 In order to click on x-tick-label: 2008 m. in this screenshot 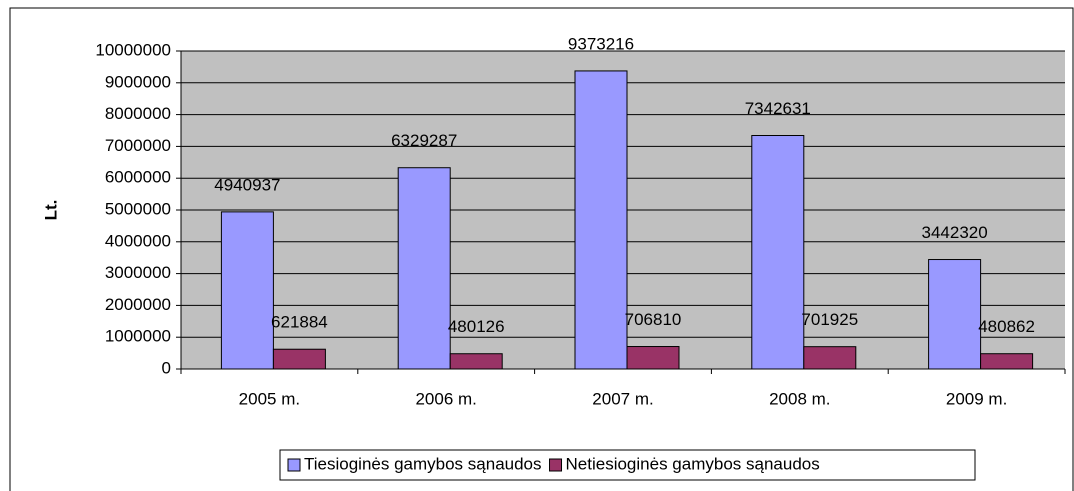, I will do `click(799, 398)`.